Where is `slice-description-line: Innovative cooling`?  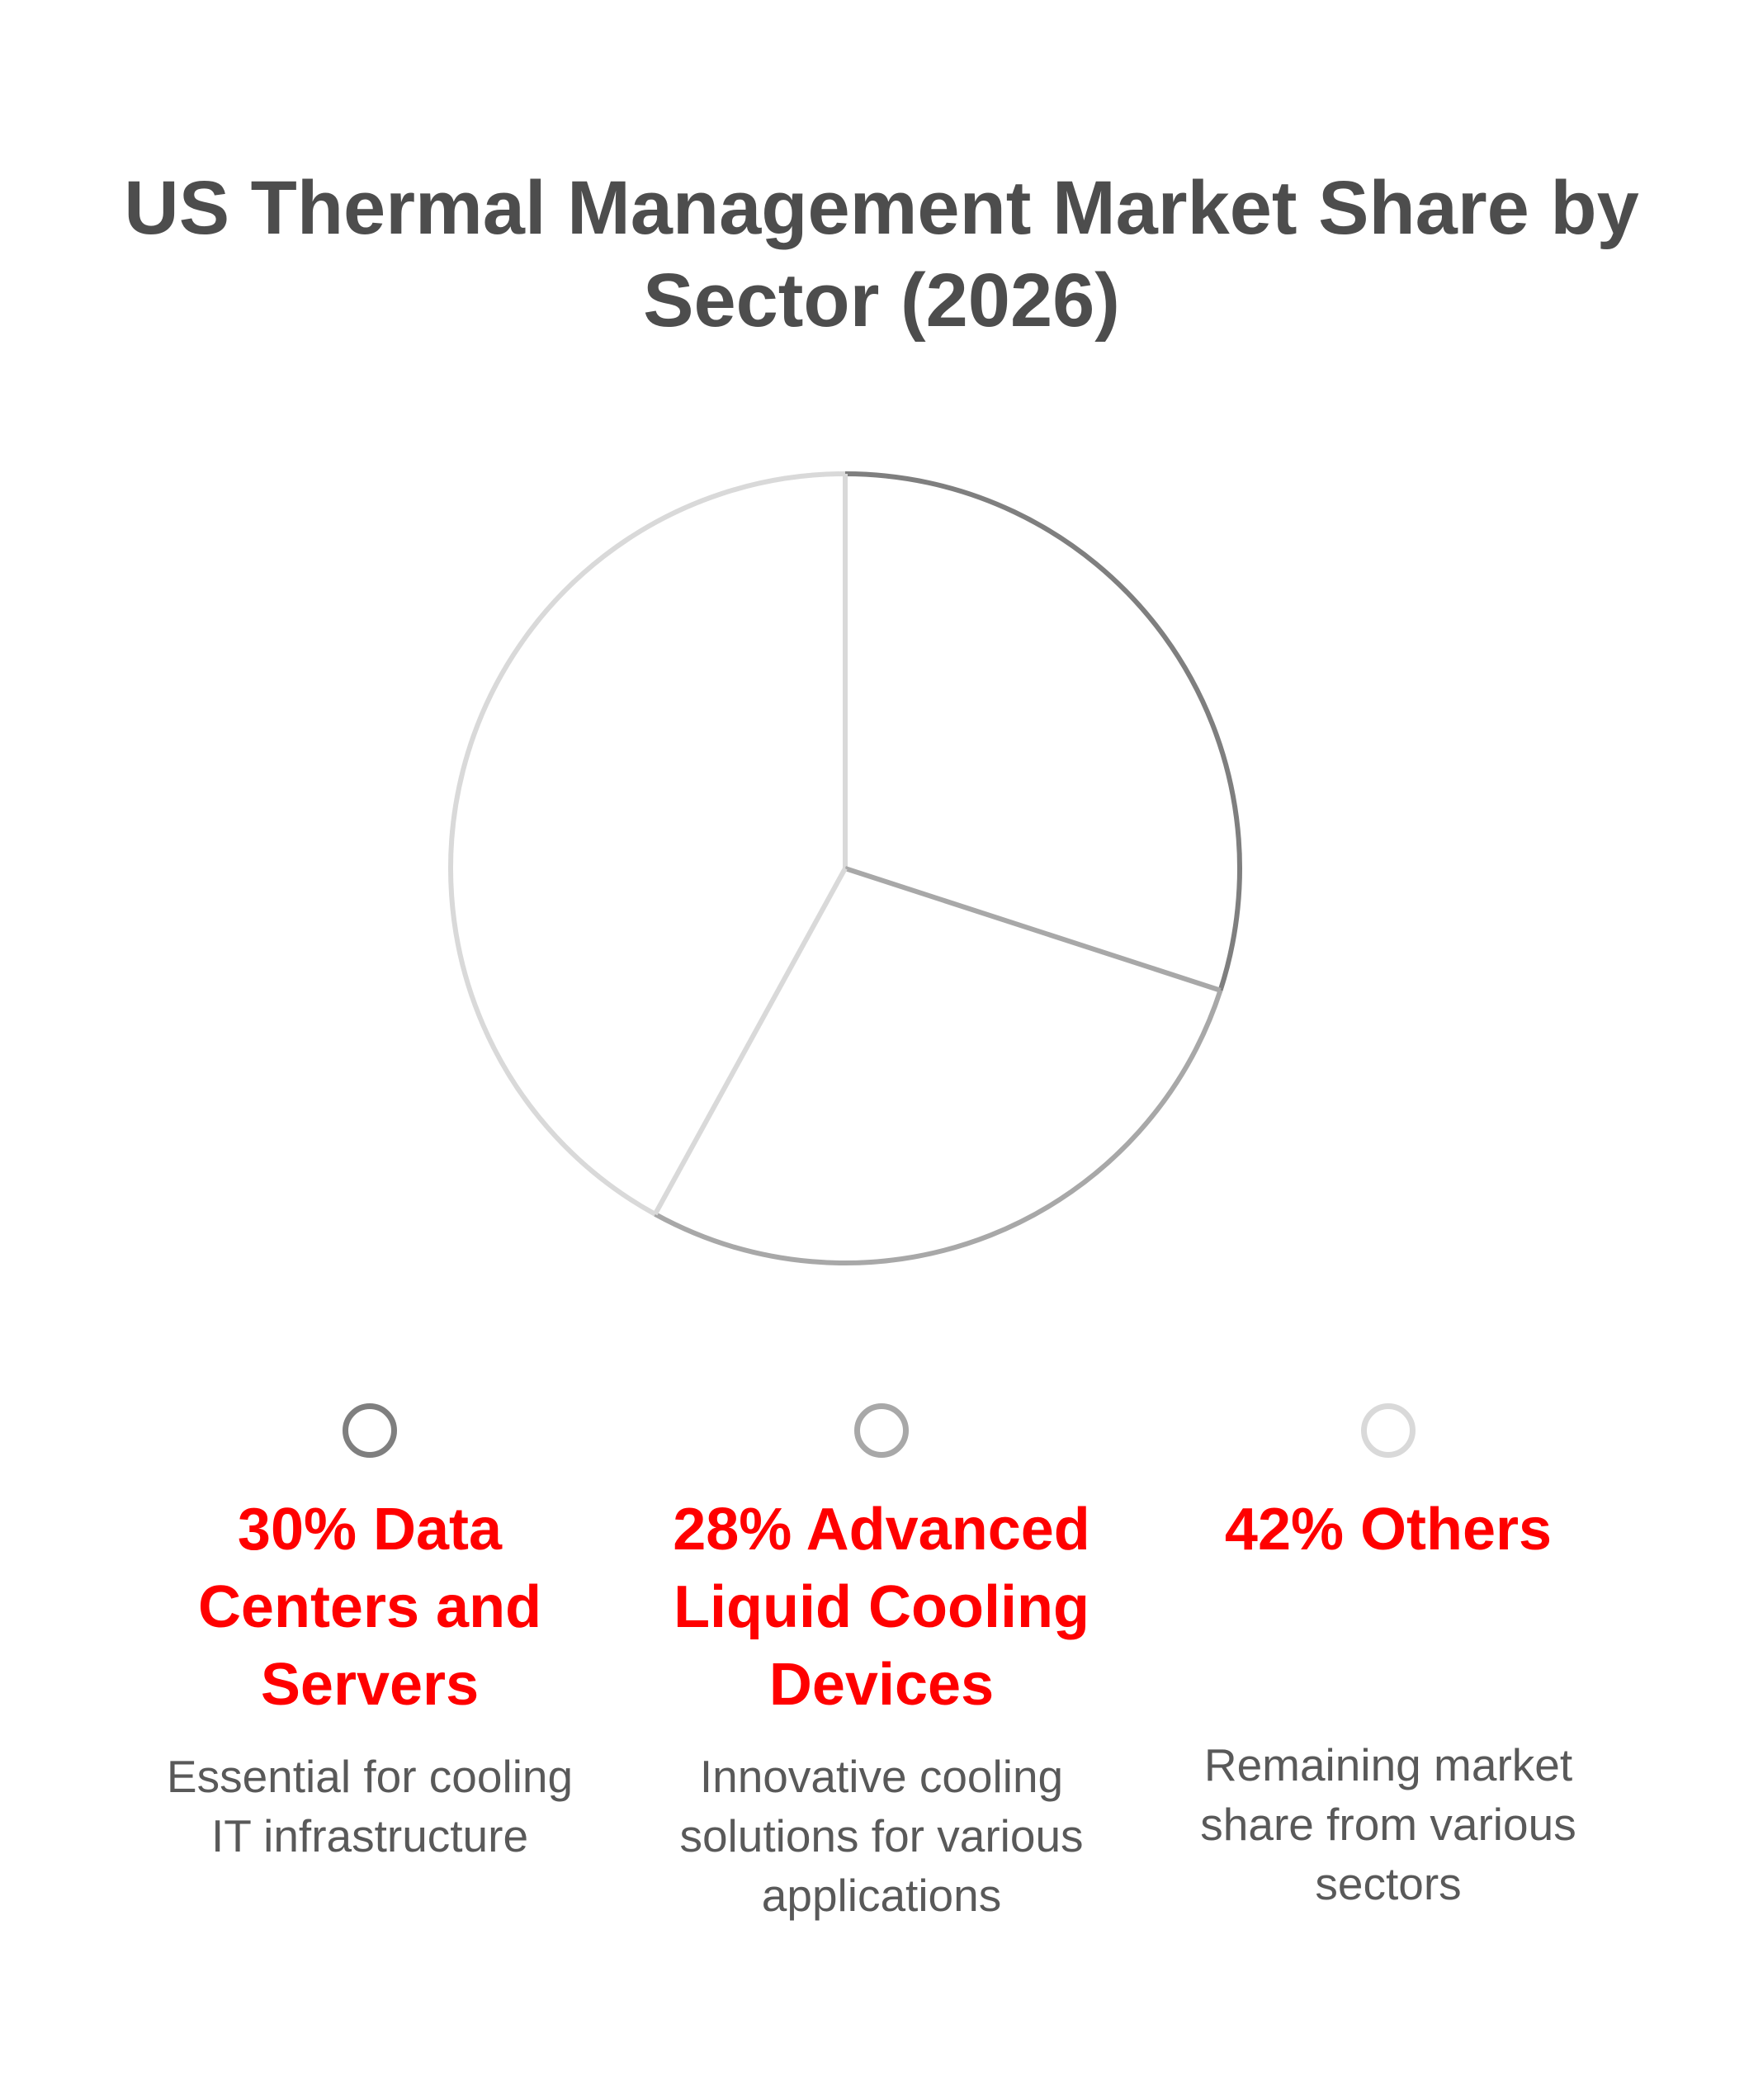 slice-description-line: Innovative cooling is located at coordinates (881, 1777).